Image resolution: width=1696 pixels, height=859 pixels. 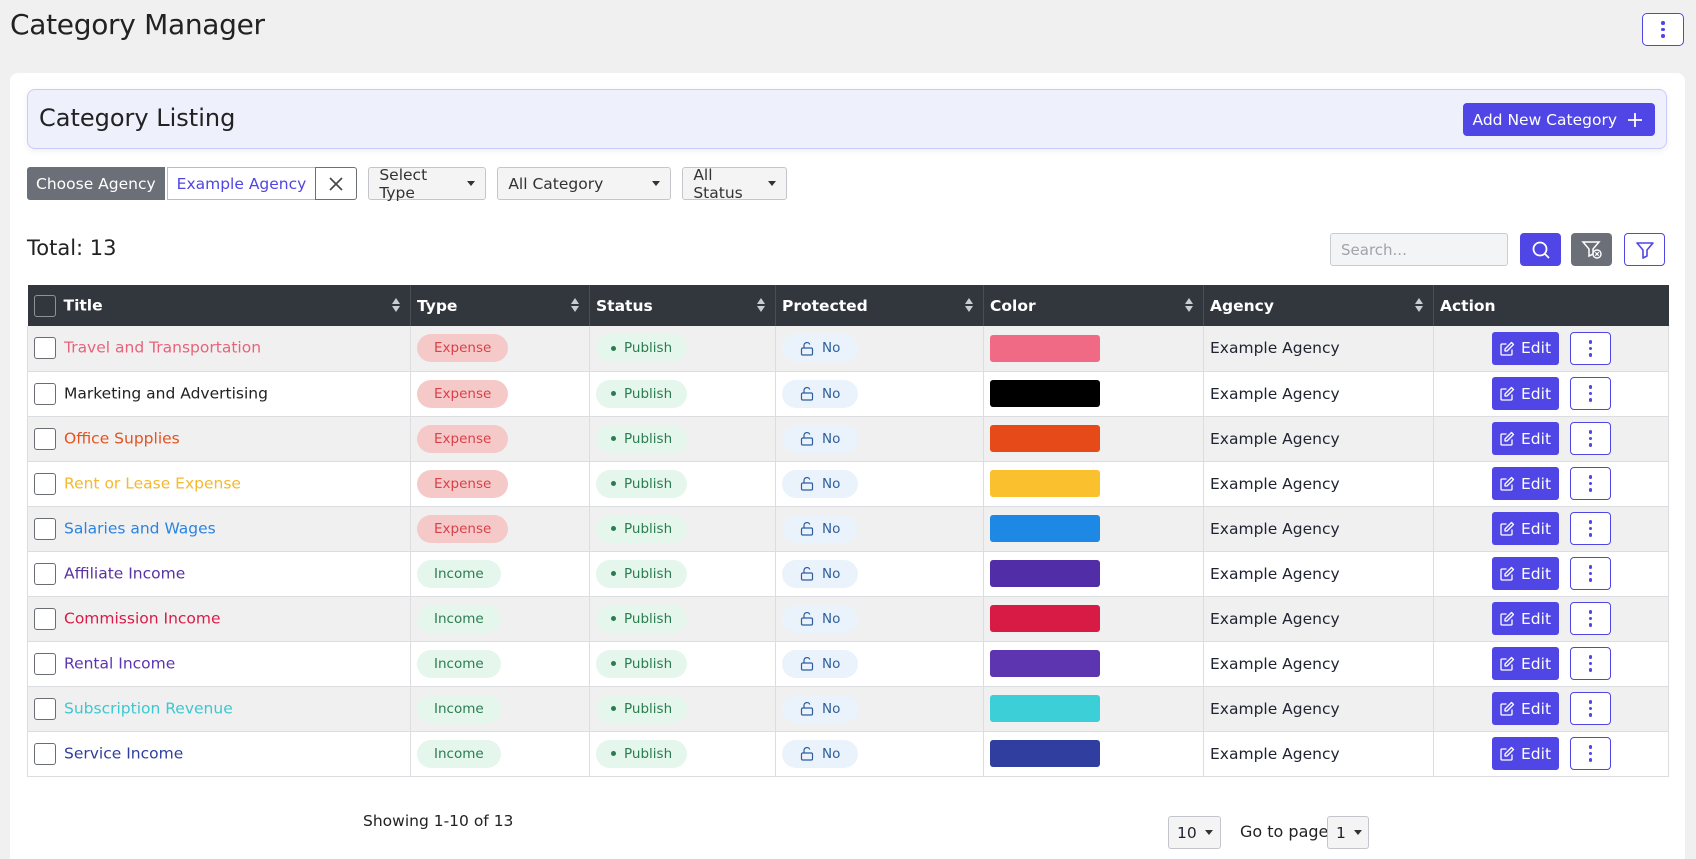 I want to click on showing-text: Showing 1-10 of 13, so click(x=438, y=821).